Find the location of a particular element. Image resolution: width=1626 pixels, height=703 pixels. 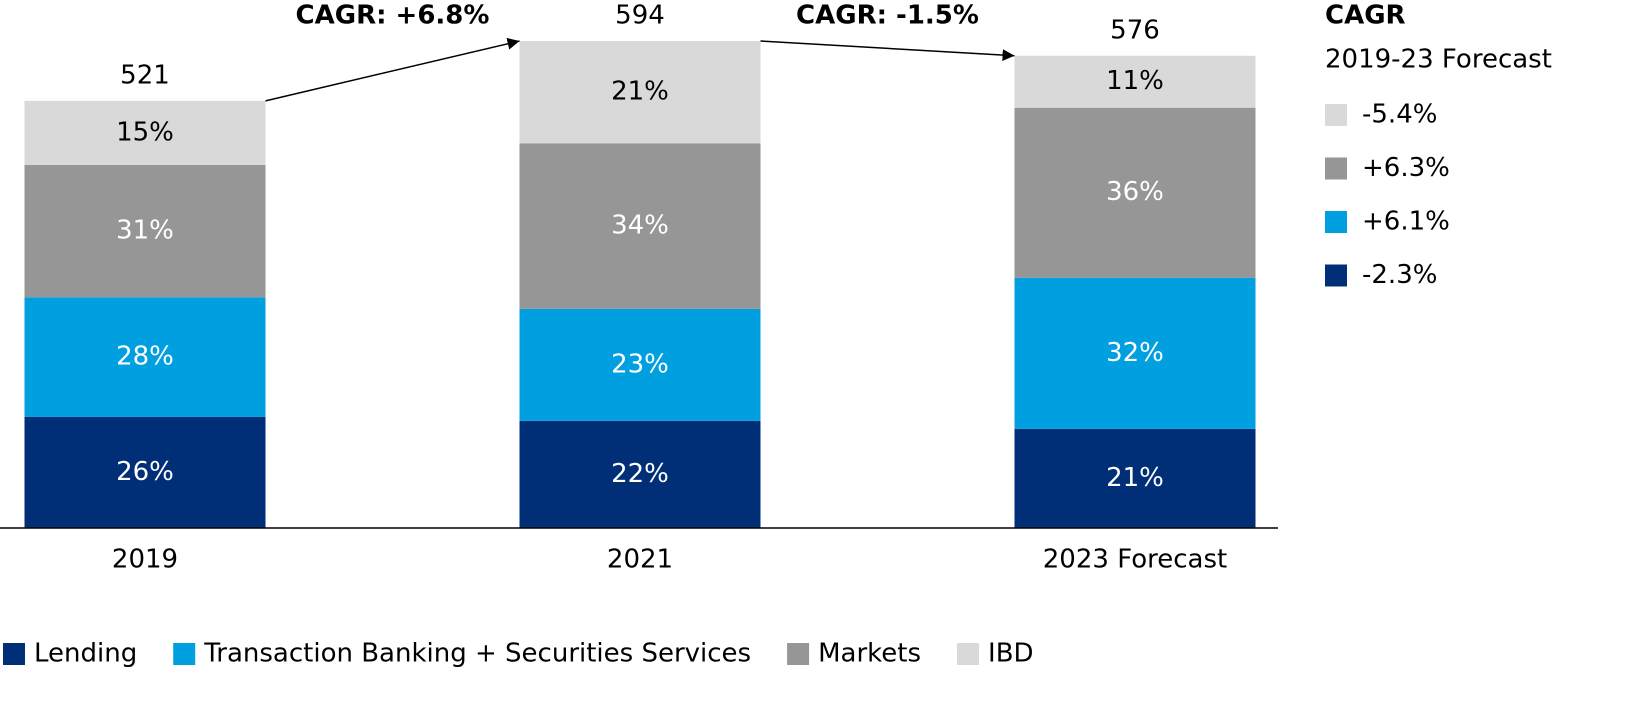

segment-label: 34% is located at coordinates (640, 226).